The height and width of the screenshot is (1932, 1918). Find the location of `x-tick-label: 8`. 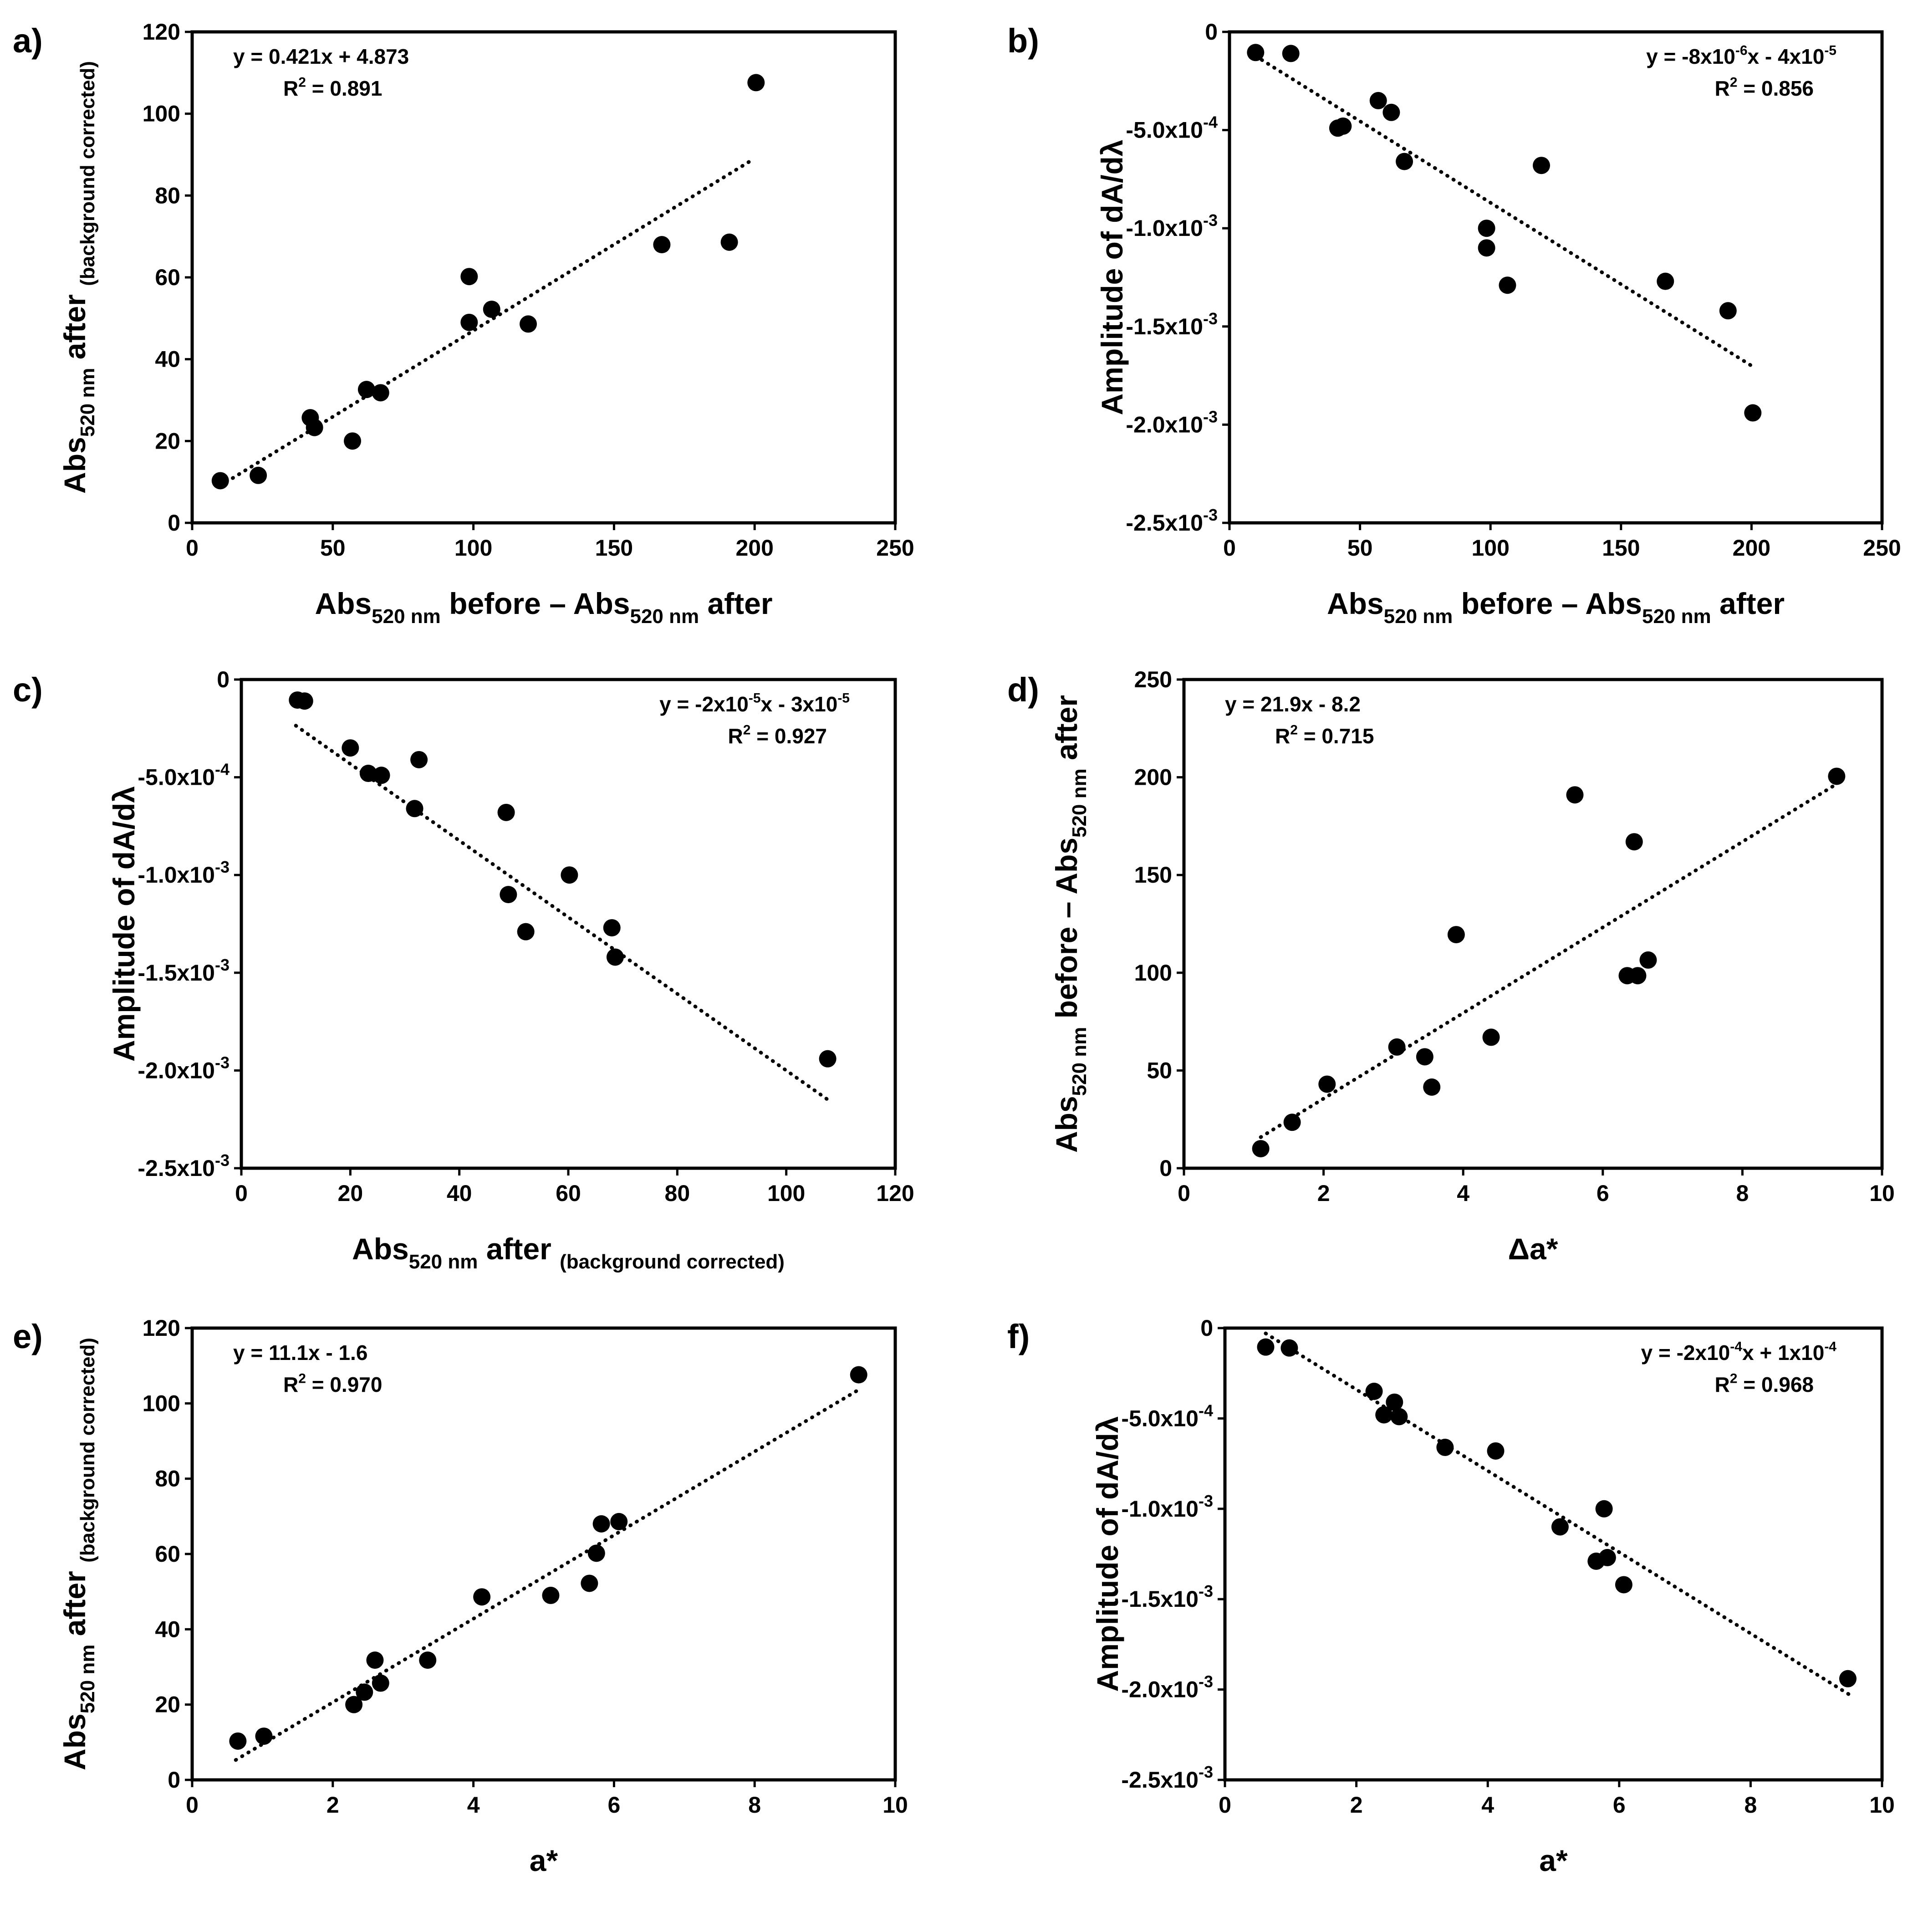

x-tick-label: 8 is located at coordinates (755, 1805).